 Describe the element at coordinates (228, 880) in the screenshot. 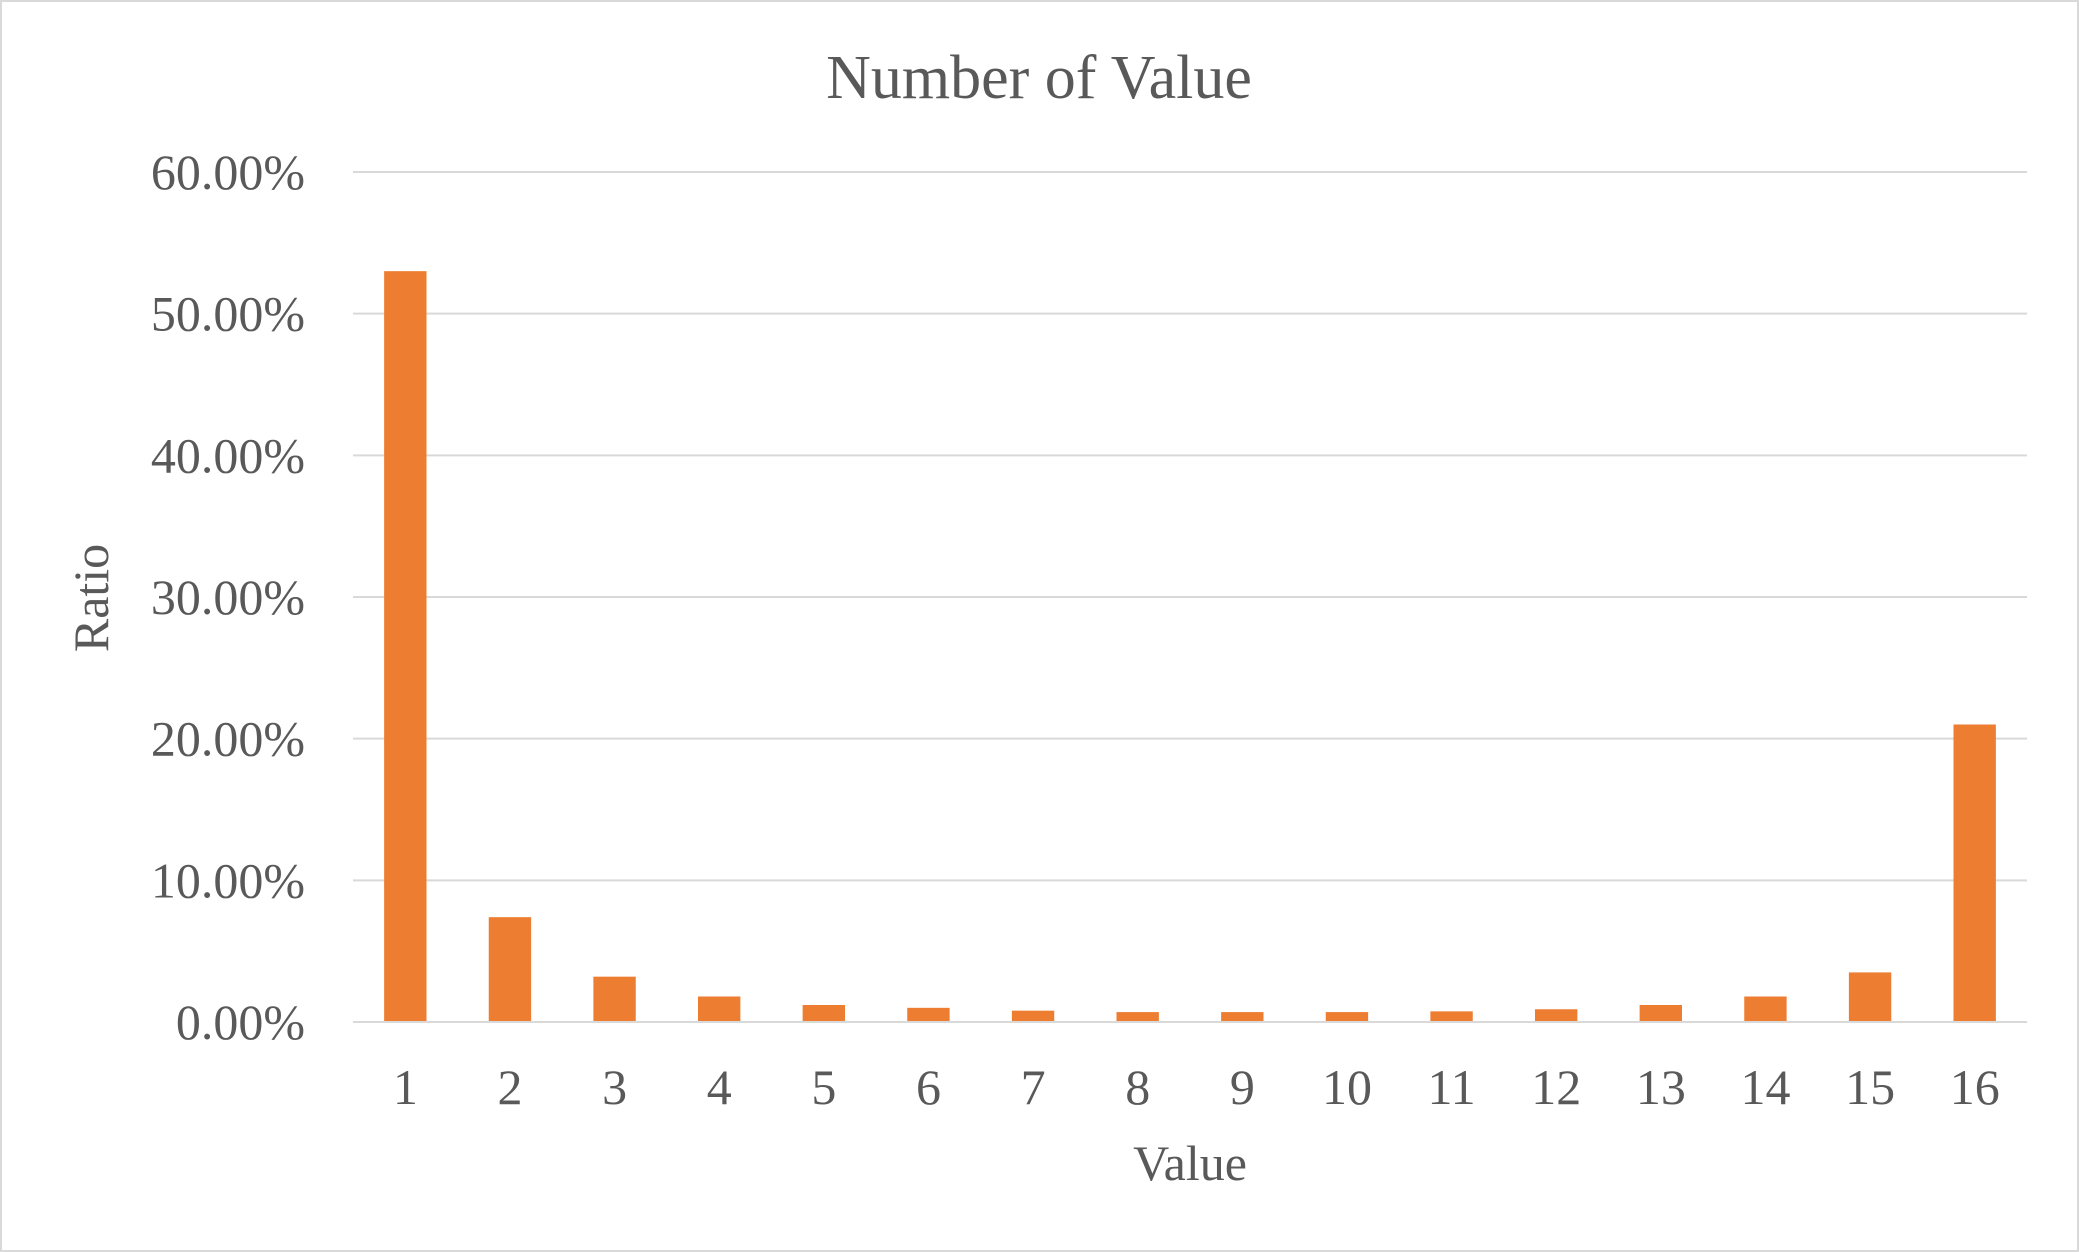

I see `y-tick-label: 10.00%` at that location.